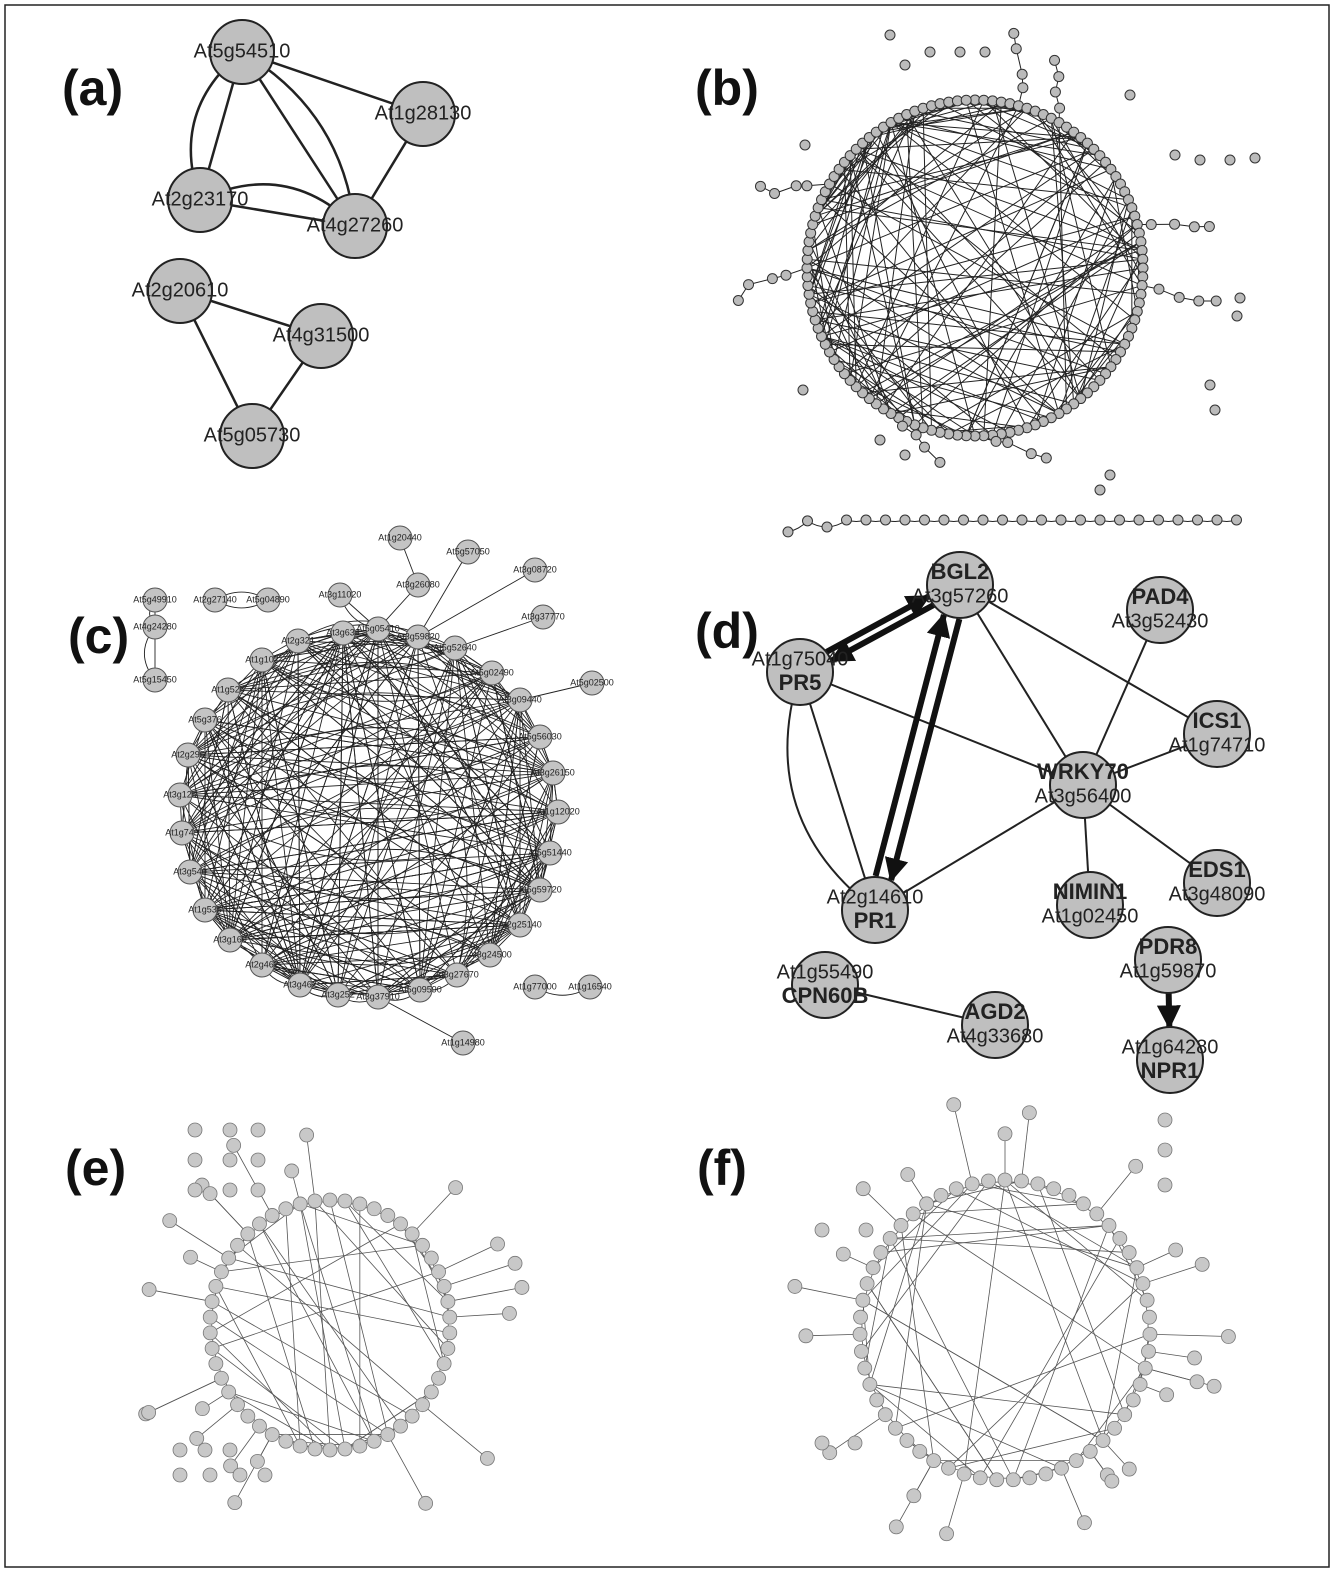  What do you see at coordinates (95, 1168) in the screenshot?
I see `panel-label: (e)` at bounding box center [95, 1168].